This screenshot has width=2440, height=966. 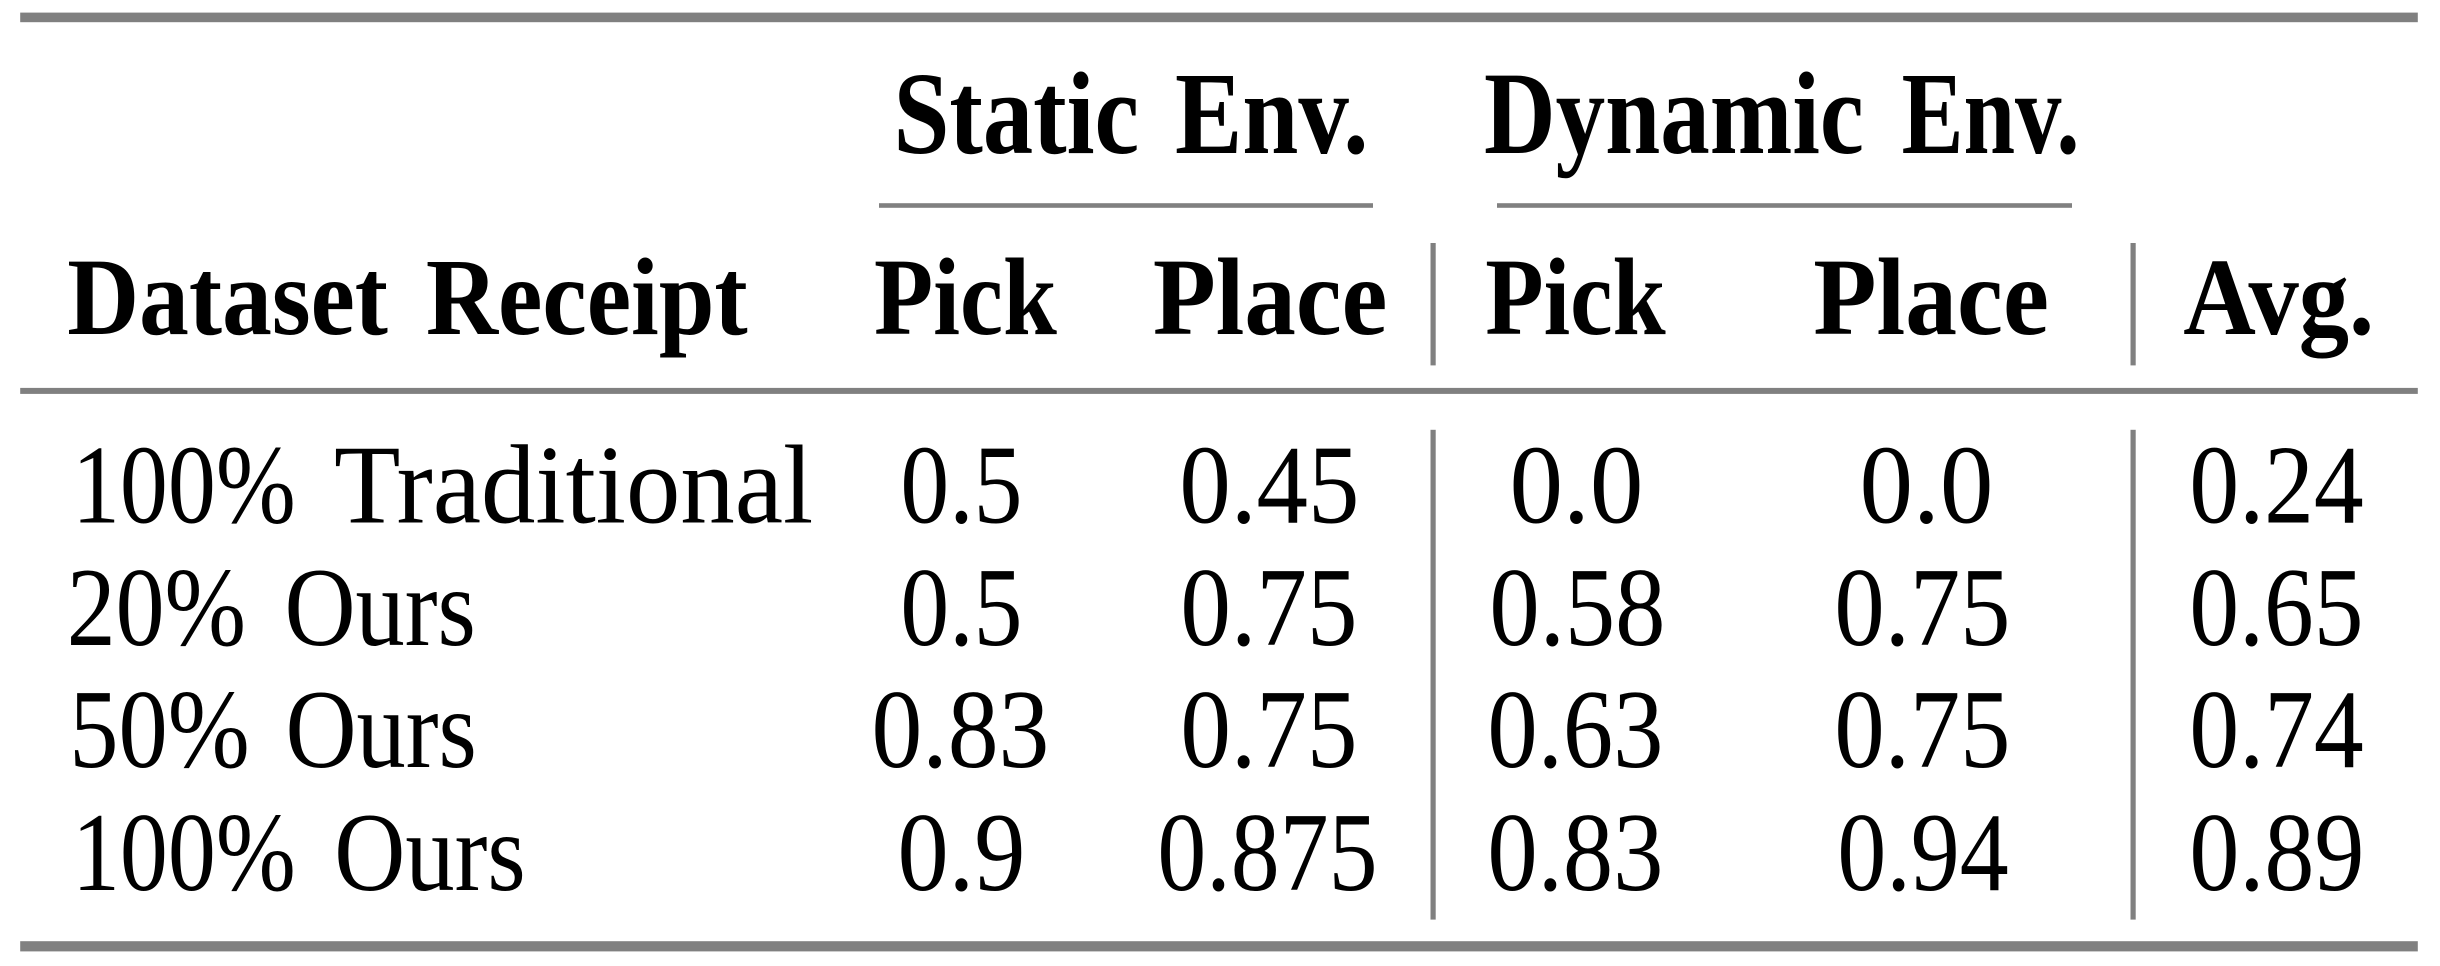 What do you see at coordinates (1016, 113) in the screenshot?
I see `svg-text: Static` at bounding box center [1016, 113].